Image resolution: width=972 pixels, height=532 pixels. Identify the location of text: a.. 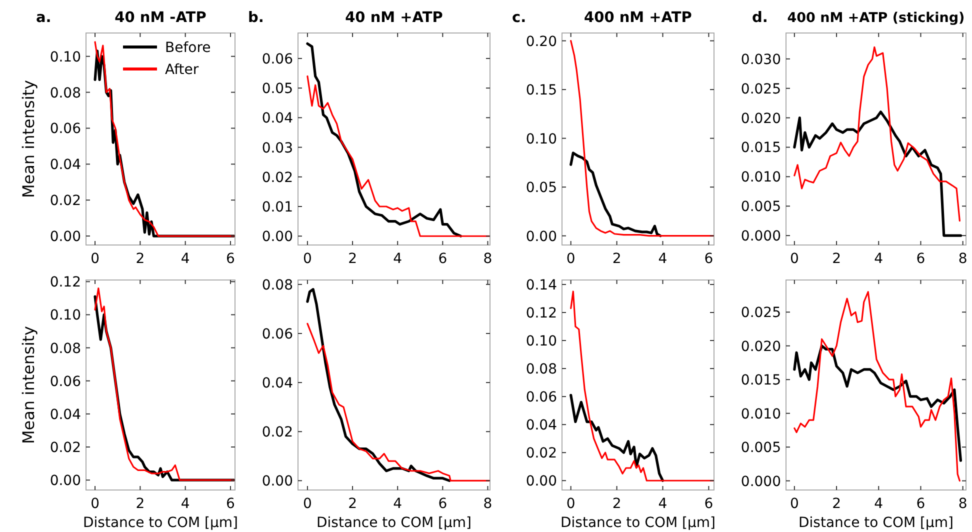
(44, 18).